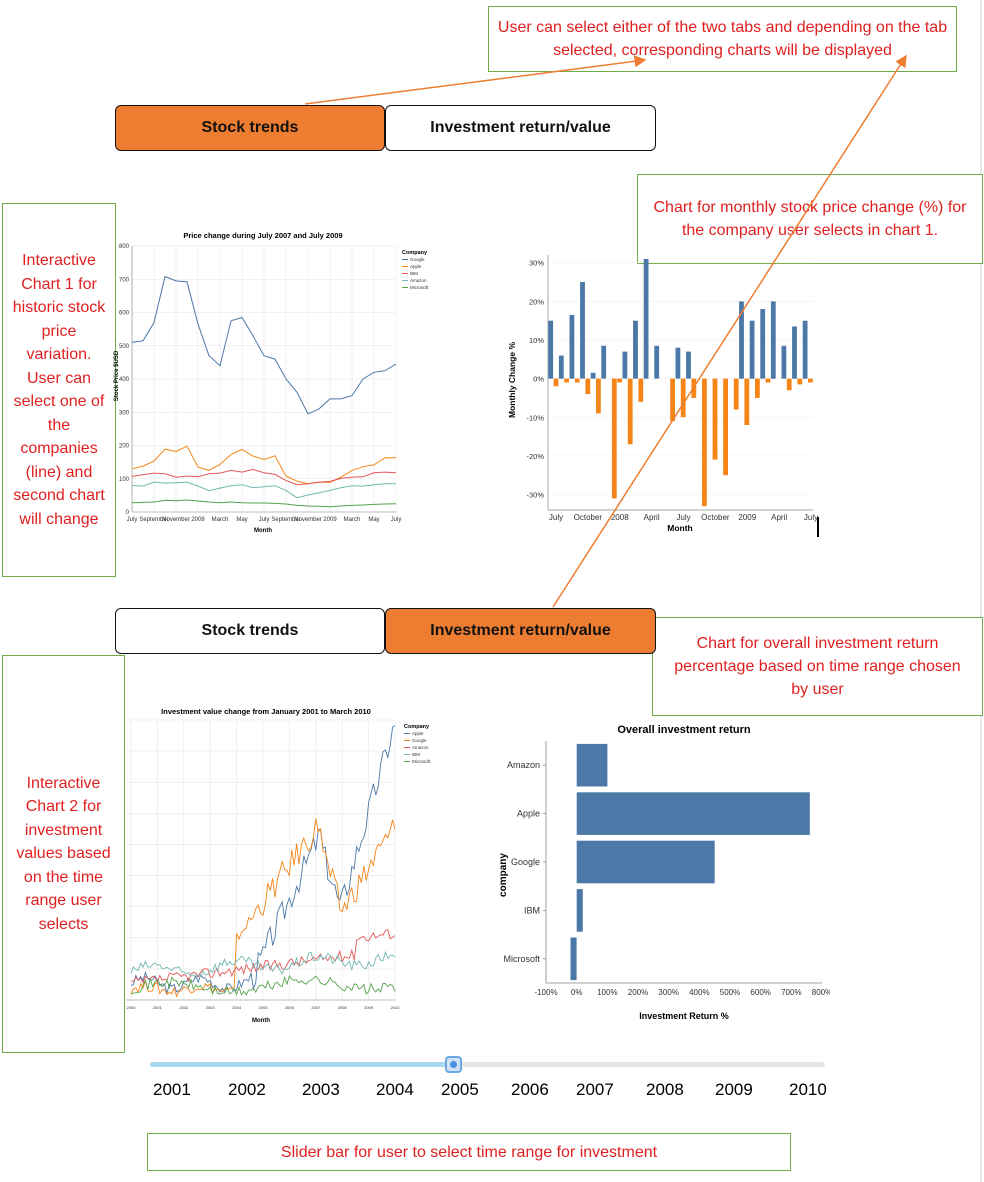 This screenshot has width=984, height=1182. Describe the element at coordinates (250, 128) in the screenshot. I see `tab-stock-trends-top: Stock trends` at that location.